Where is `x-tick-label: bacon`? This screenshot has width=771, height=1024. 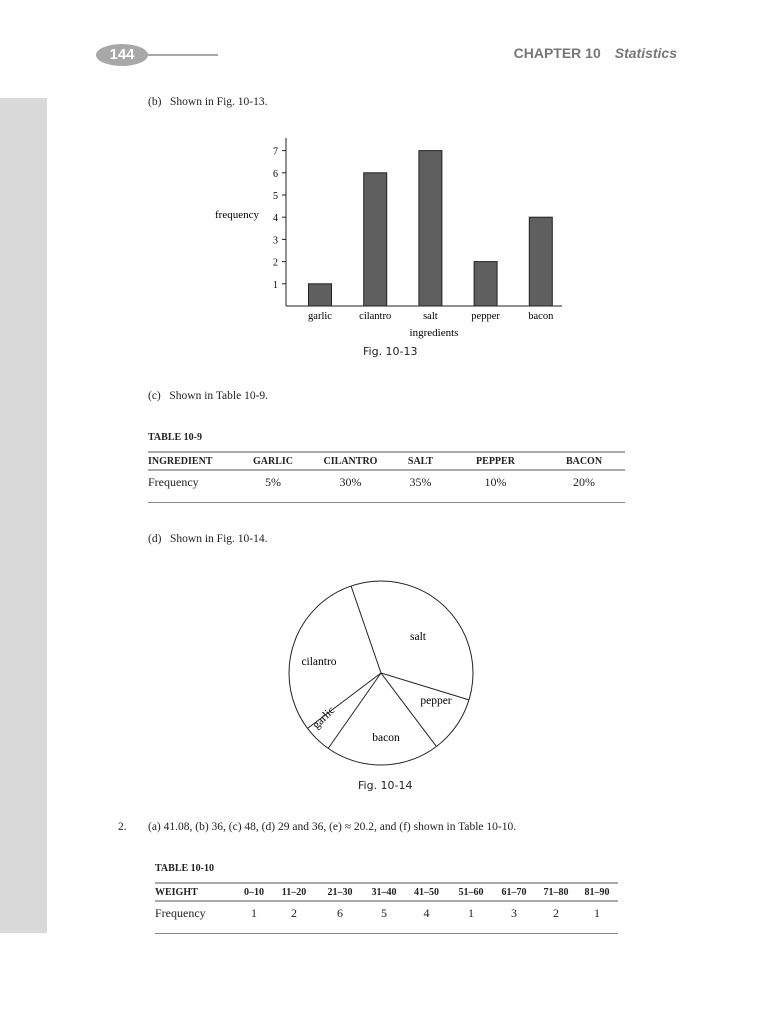 x-tick-label: bacon is located at coordinates (541, 316).